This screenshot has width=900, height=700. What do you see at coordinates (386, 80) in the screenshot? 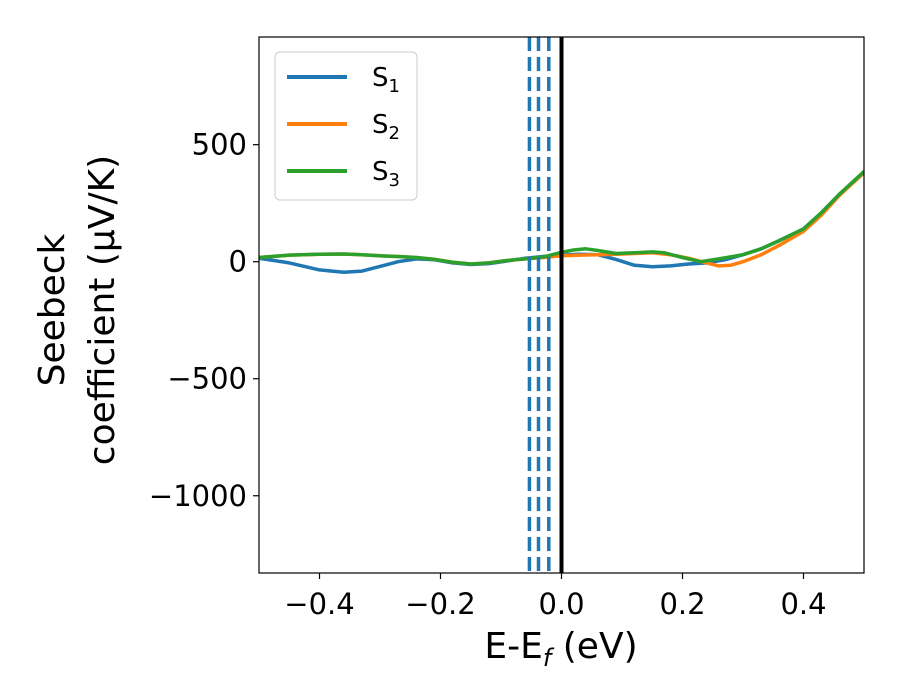
I see `legend-label-s1: S1` at bounding box center [386, 80].